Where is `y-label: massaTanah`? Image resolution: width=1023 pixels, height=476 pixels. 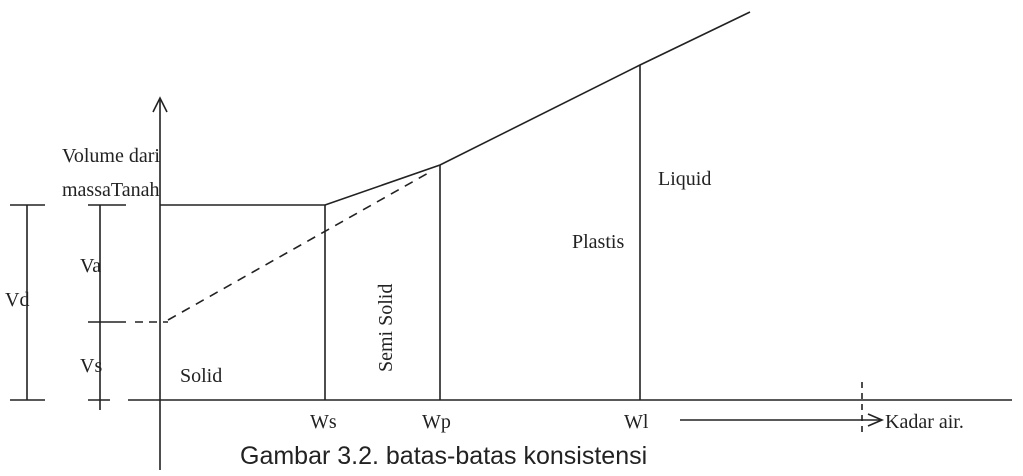 y-label: massaTanah is located at coordinates (110, 190).